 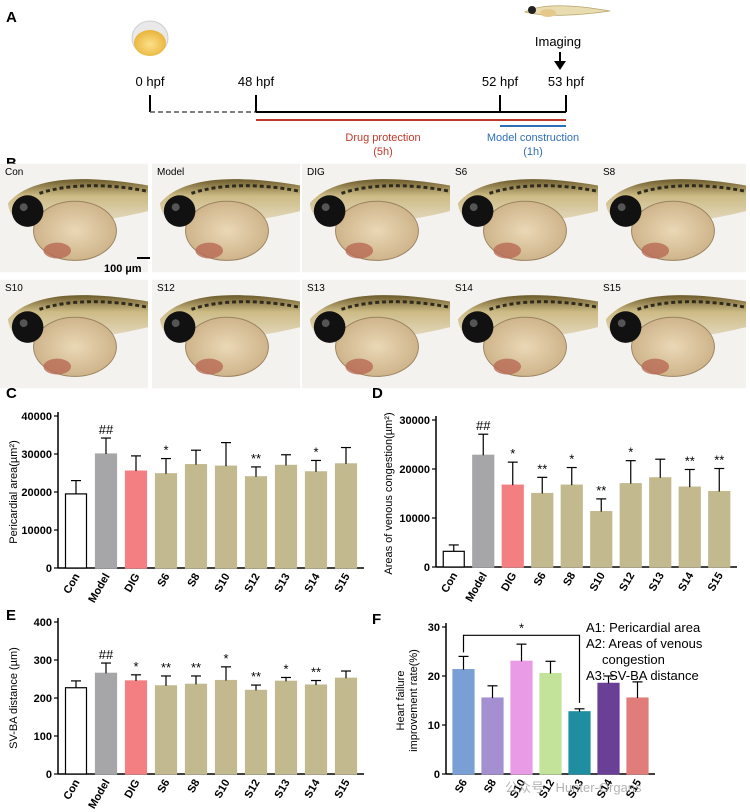 I want to click on y-tick-label: 400, so click(x=43, y=623).